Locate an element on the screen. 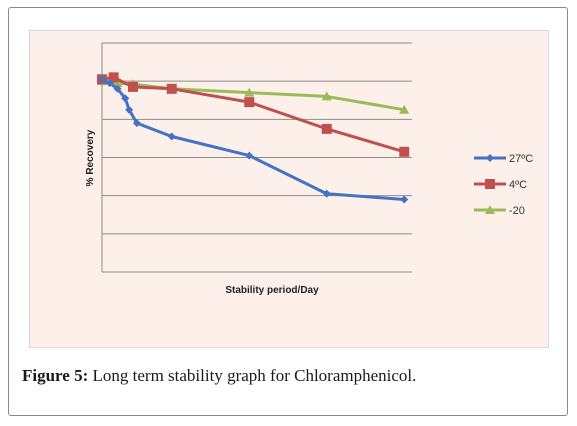  legend-label: -20 is located at coordinates (517, 211).